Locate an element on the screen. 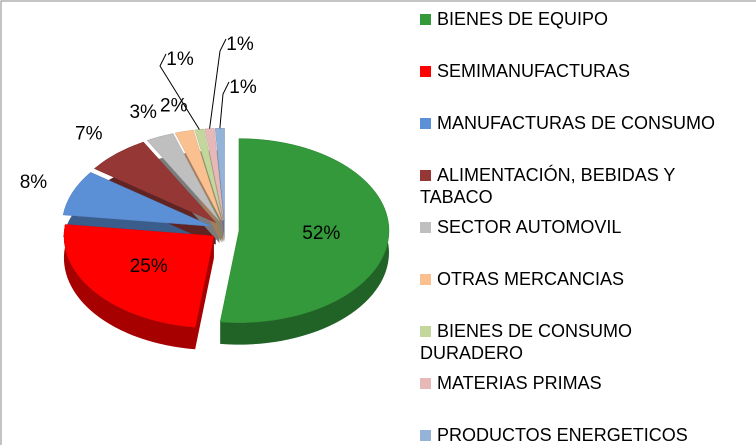 The image size is (756, 445). legend-item: SEMIMANUFACTURAS is located at coordinates (570, 71).